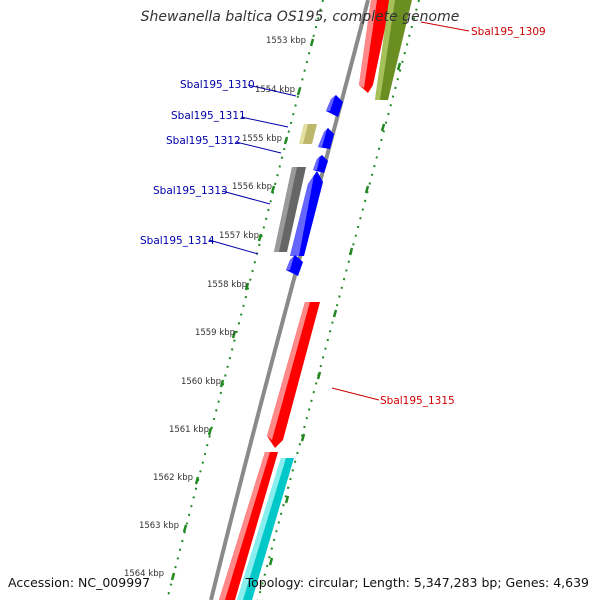  What do you see at coordinates (201, 382) in the screenshot?
I see `kbp-label: 1560 kbp` at bounding box center [201, 382].